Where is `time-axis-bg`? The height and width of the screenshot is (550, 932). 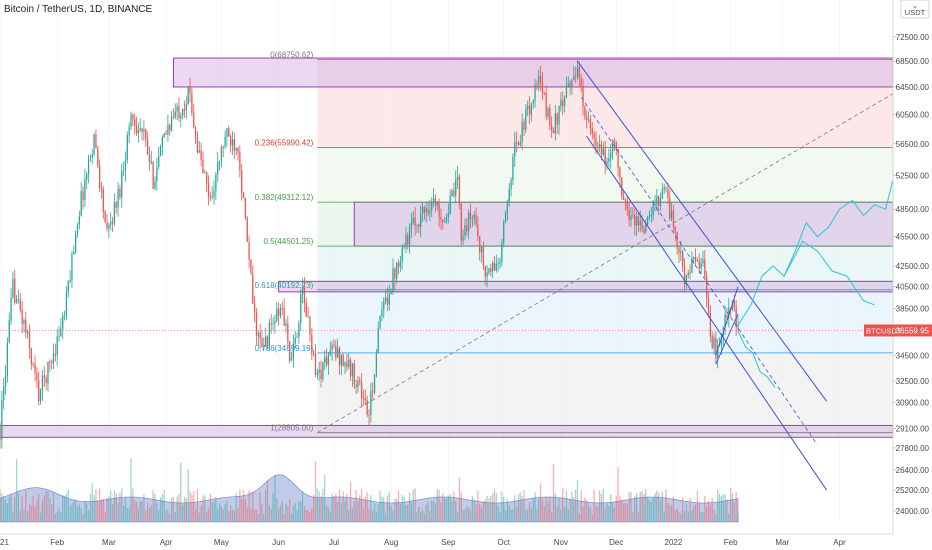 time-axis-bg is located at coordinates (446, 542).